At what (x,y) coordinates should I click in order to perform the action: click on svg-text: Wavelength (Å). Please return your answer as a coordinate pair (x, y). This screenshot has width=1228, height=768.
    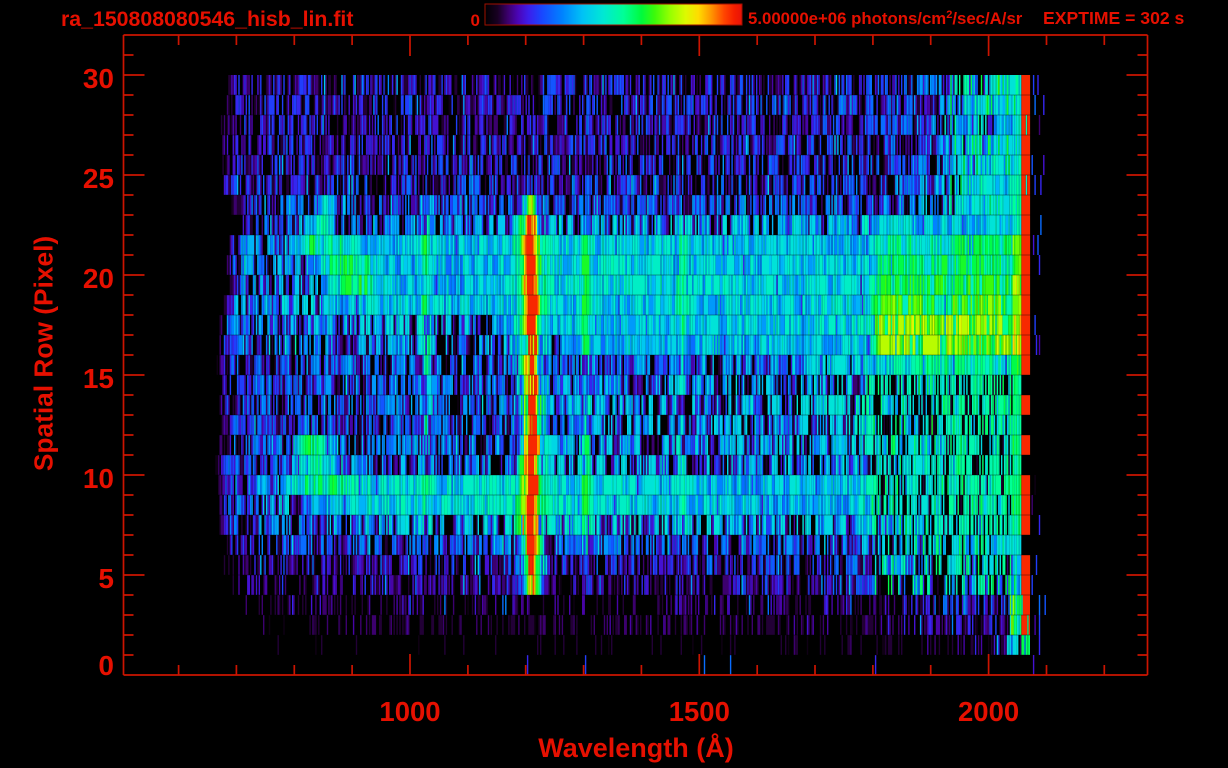
    Looking at the image, I should click on (636, 747).